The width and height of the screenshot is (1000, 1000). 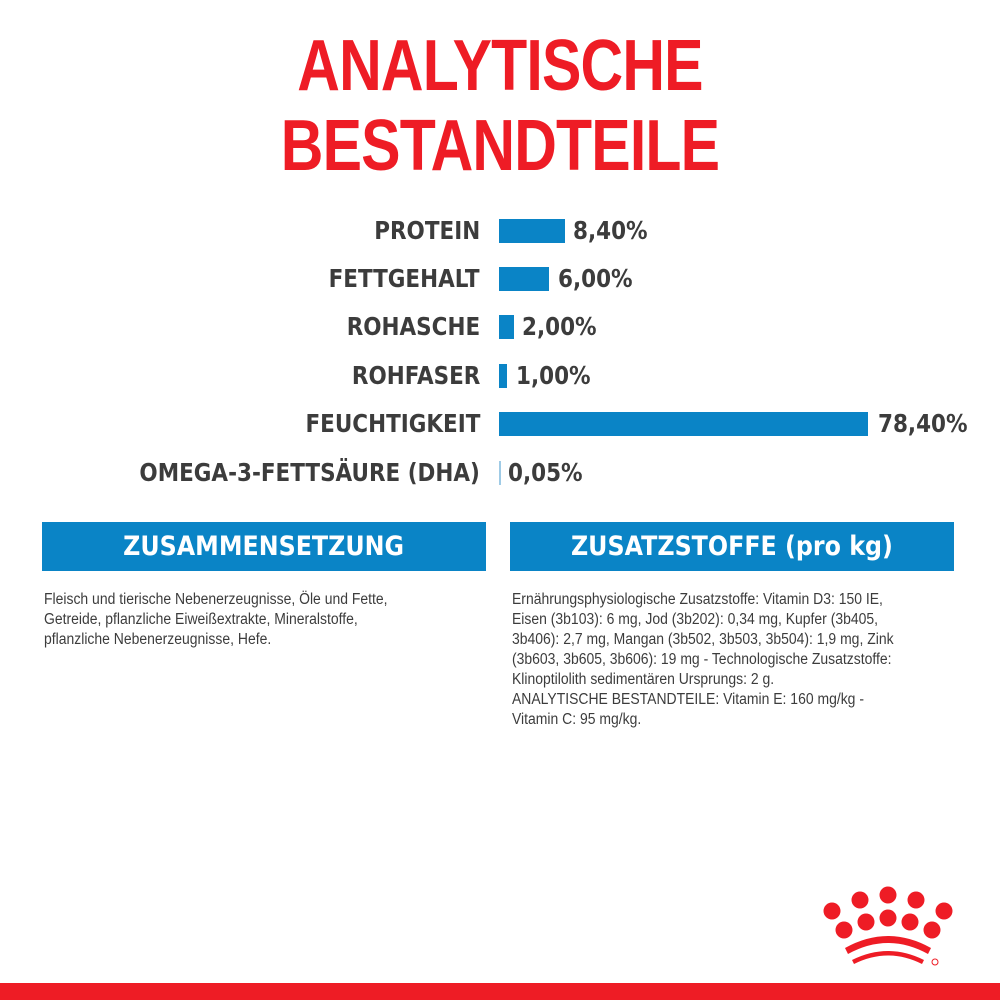 I want to click on row-label: FEUCHTIGKEIT, so click(x=392, y=423).